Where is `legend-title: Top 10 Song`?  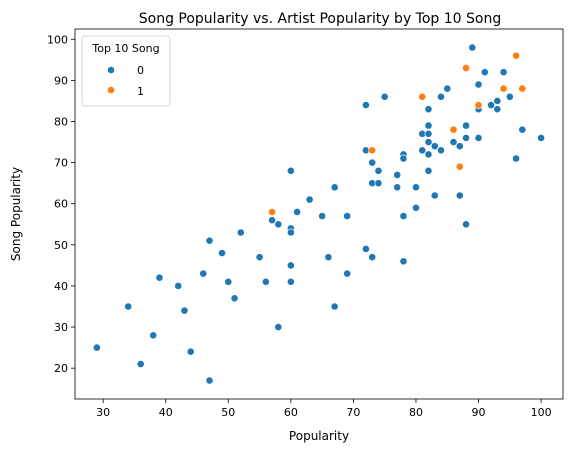
legend-title: Top 10 Song is located at coordinates (125, 48).